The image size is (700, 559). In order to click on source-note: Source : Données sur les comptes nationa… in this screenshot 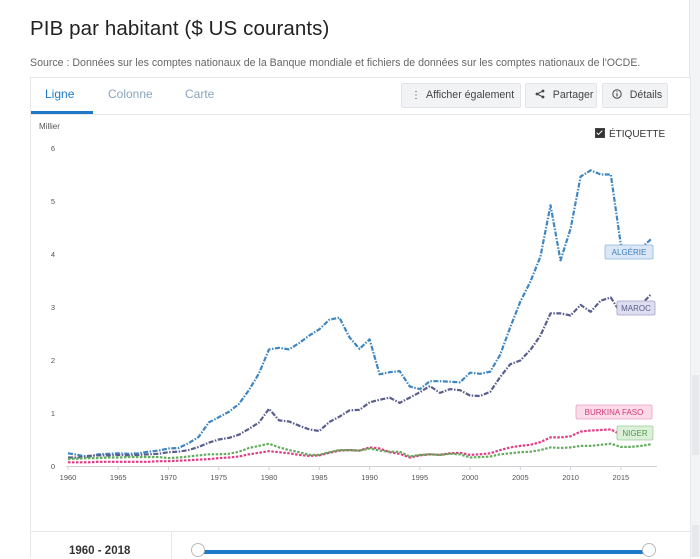, I will do `click(335, 63)`.